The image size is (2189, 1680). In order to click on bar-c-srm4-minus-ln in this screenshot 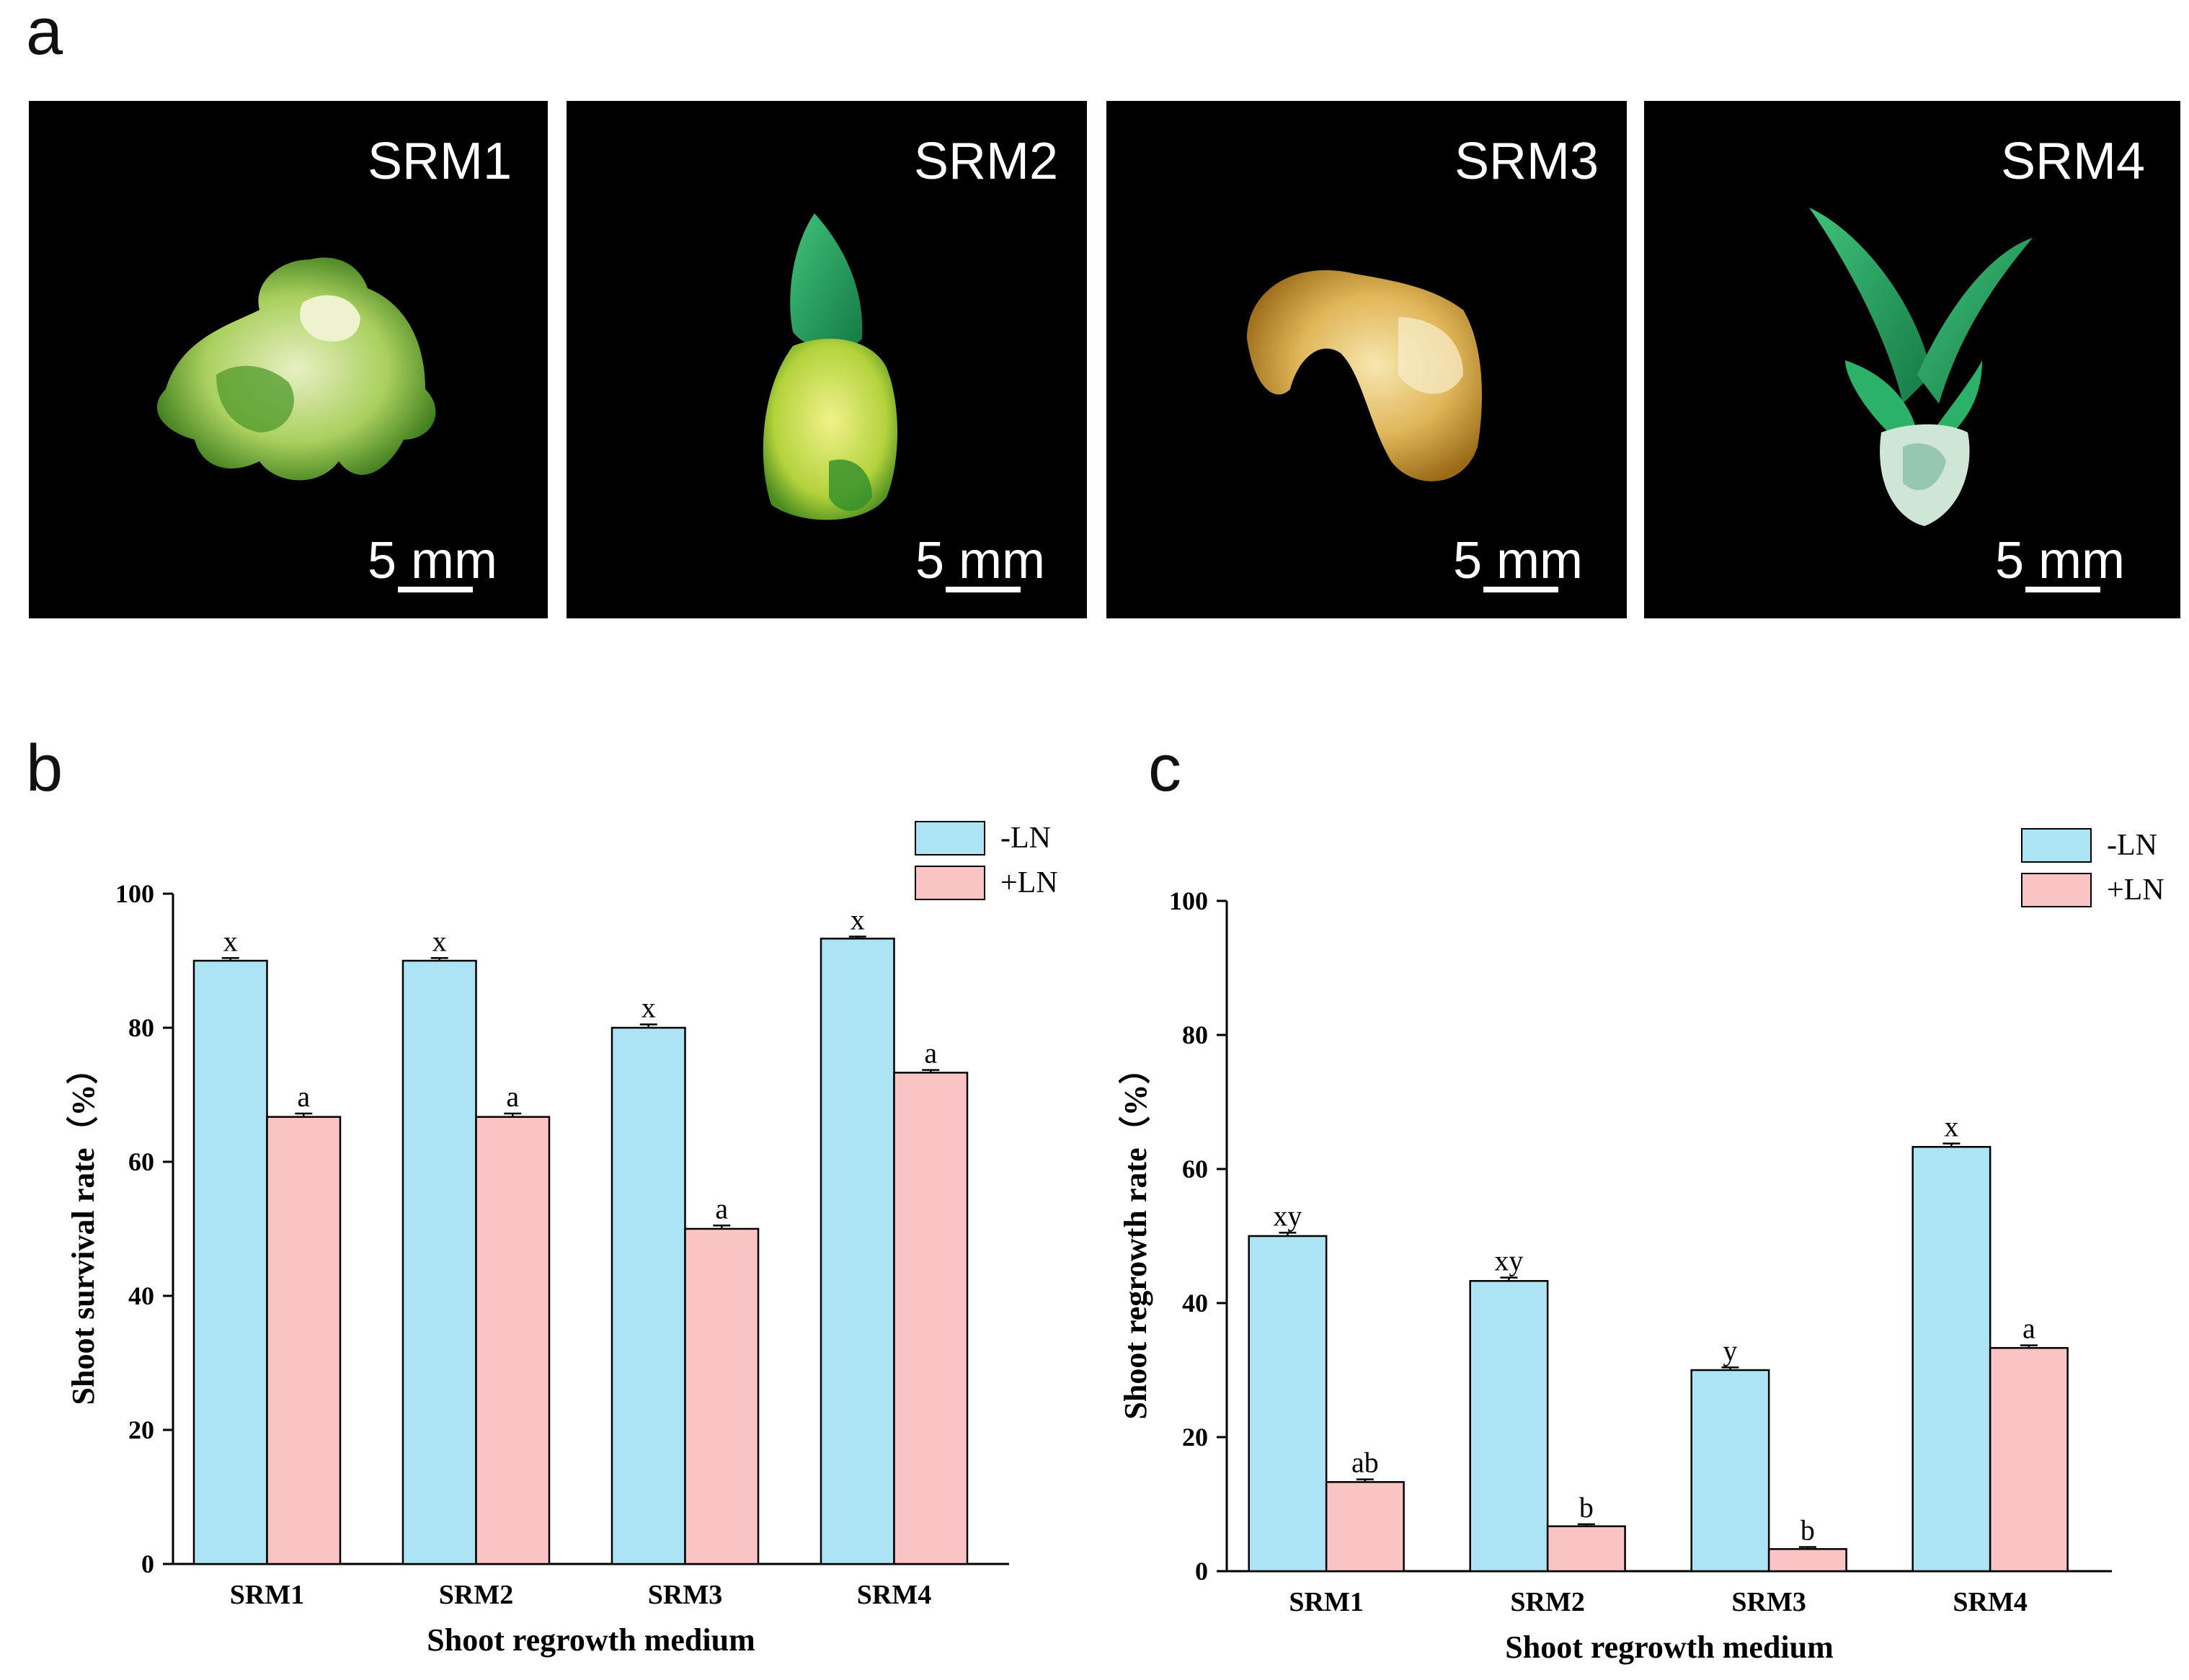, I will do `click(1952, 1359)`.